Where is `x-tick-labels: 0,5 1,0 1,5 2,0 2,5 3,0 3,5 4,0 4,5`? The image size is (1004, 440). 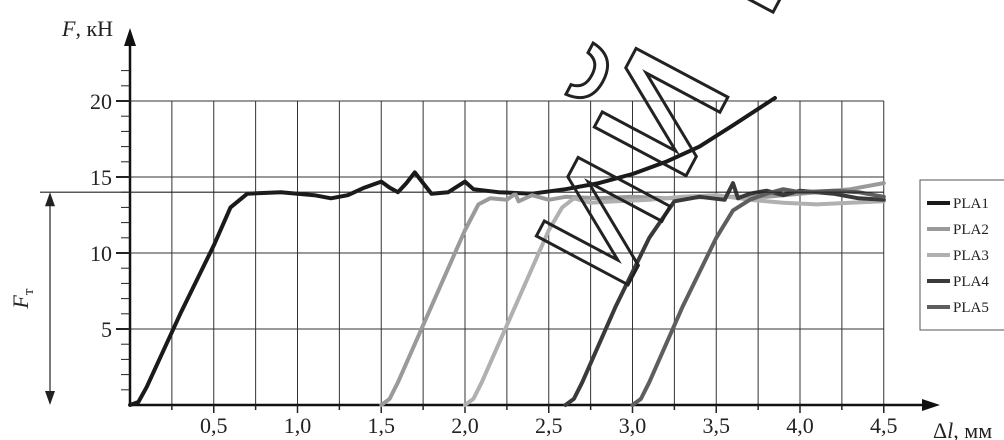 x-tick-labels: 0,5 1,0 1,5 2,0 2,5 3,0 3,5 4,0 4,5 is located at coordinates (549, 425).